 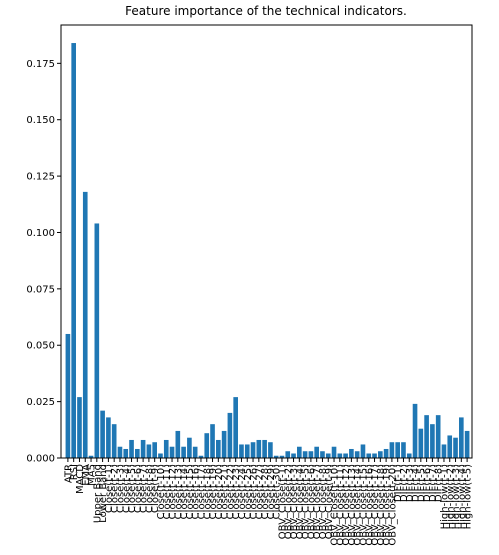 I want to click on x-tick-label: DIF(t-4), so click(x=416, y=483).